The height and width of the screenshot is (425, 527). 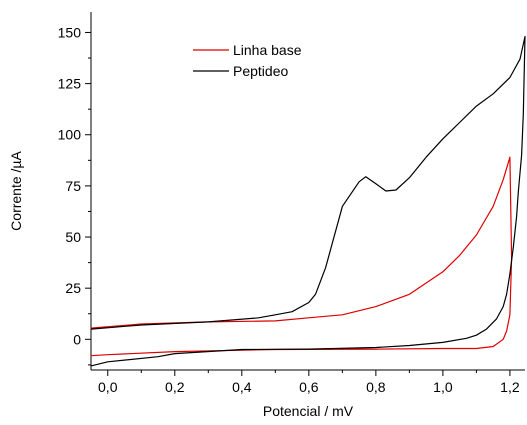 I want to click on x-tick-label: 1,2, so click(x=510, y=387).